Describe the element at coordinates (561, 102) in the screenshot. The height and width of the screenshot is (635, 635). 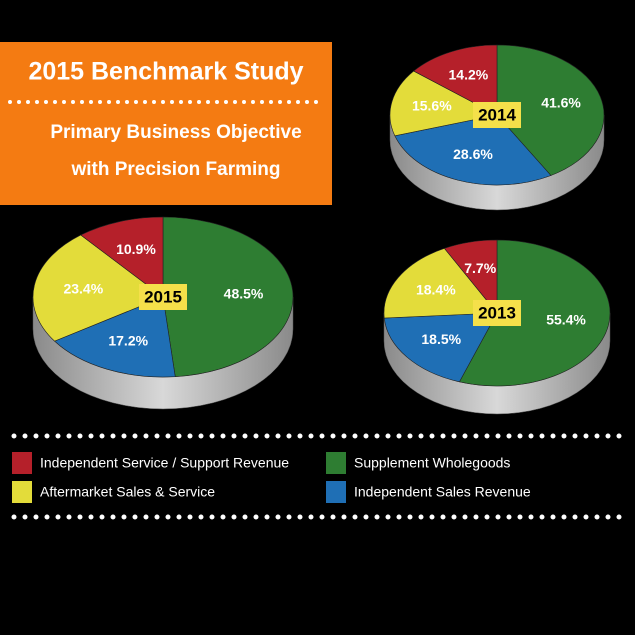
I see `value-label: 41.6%` at that location.